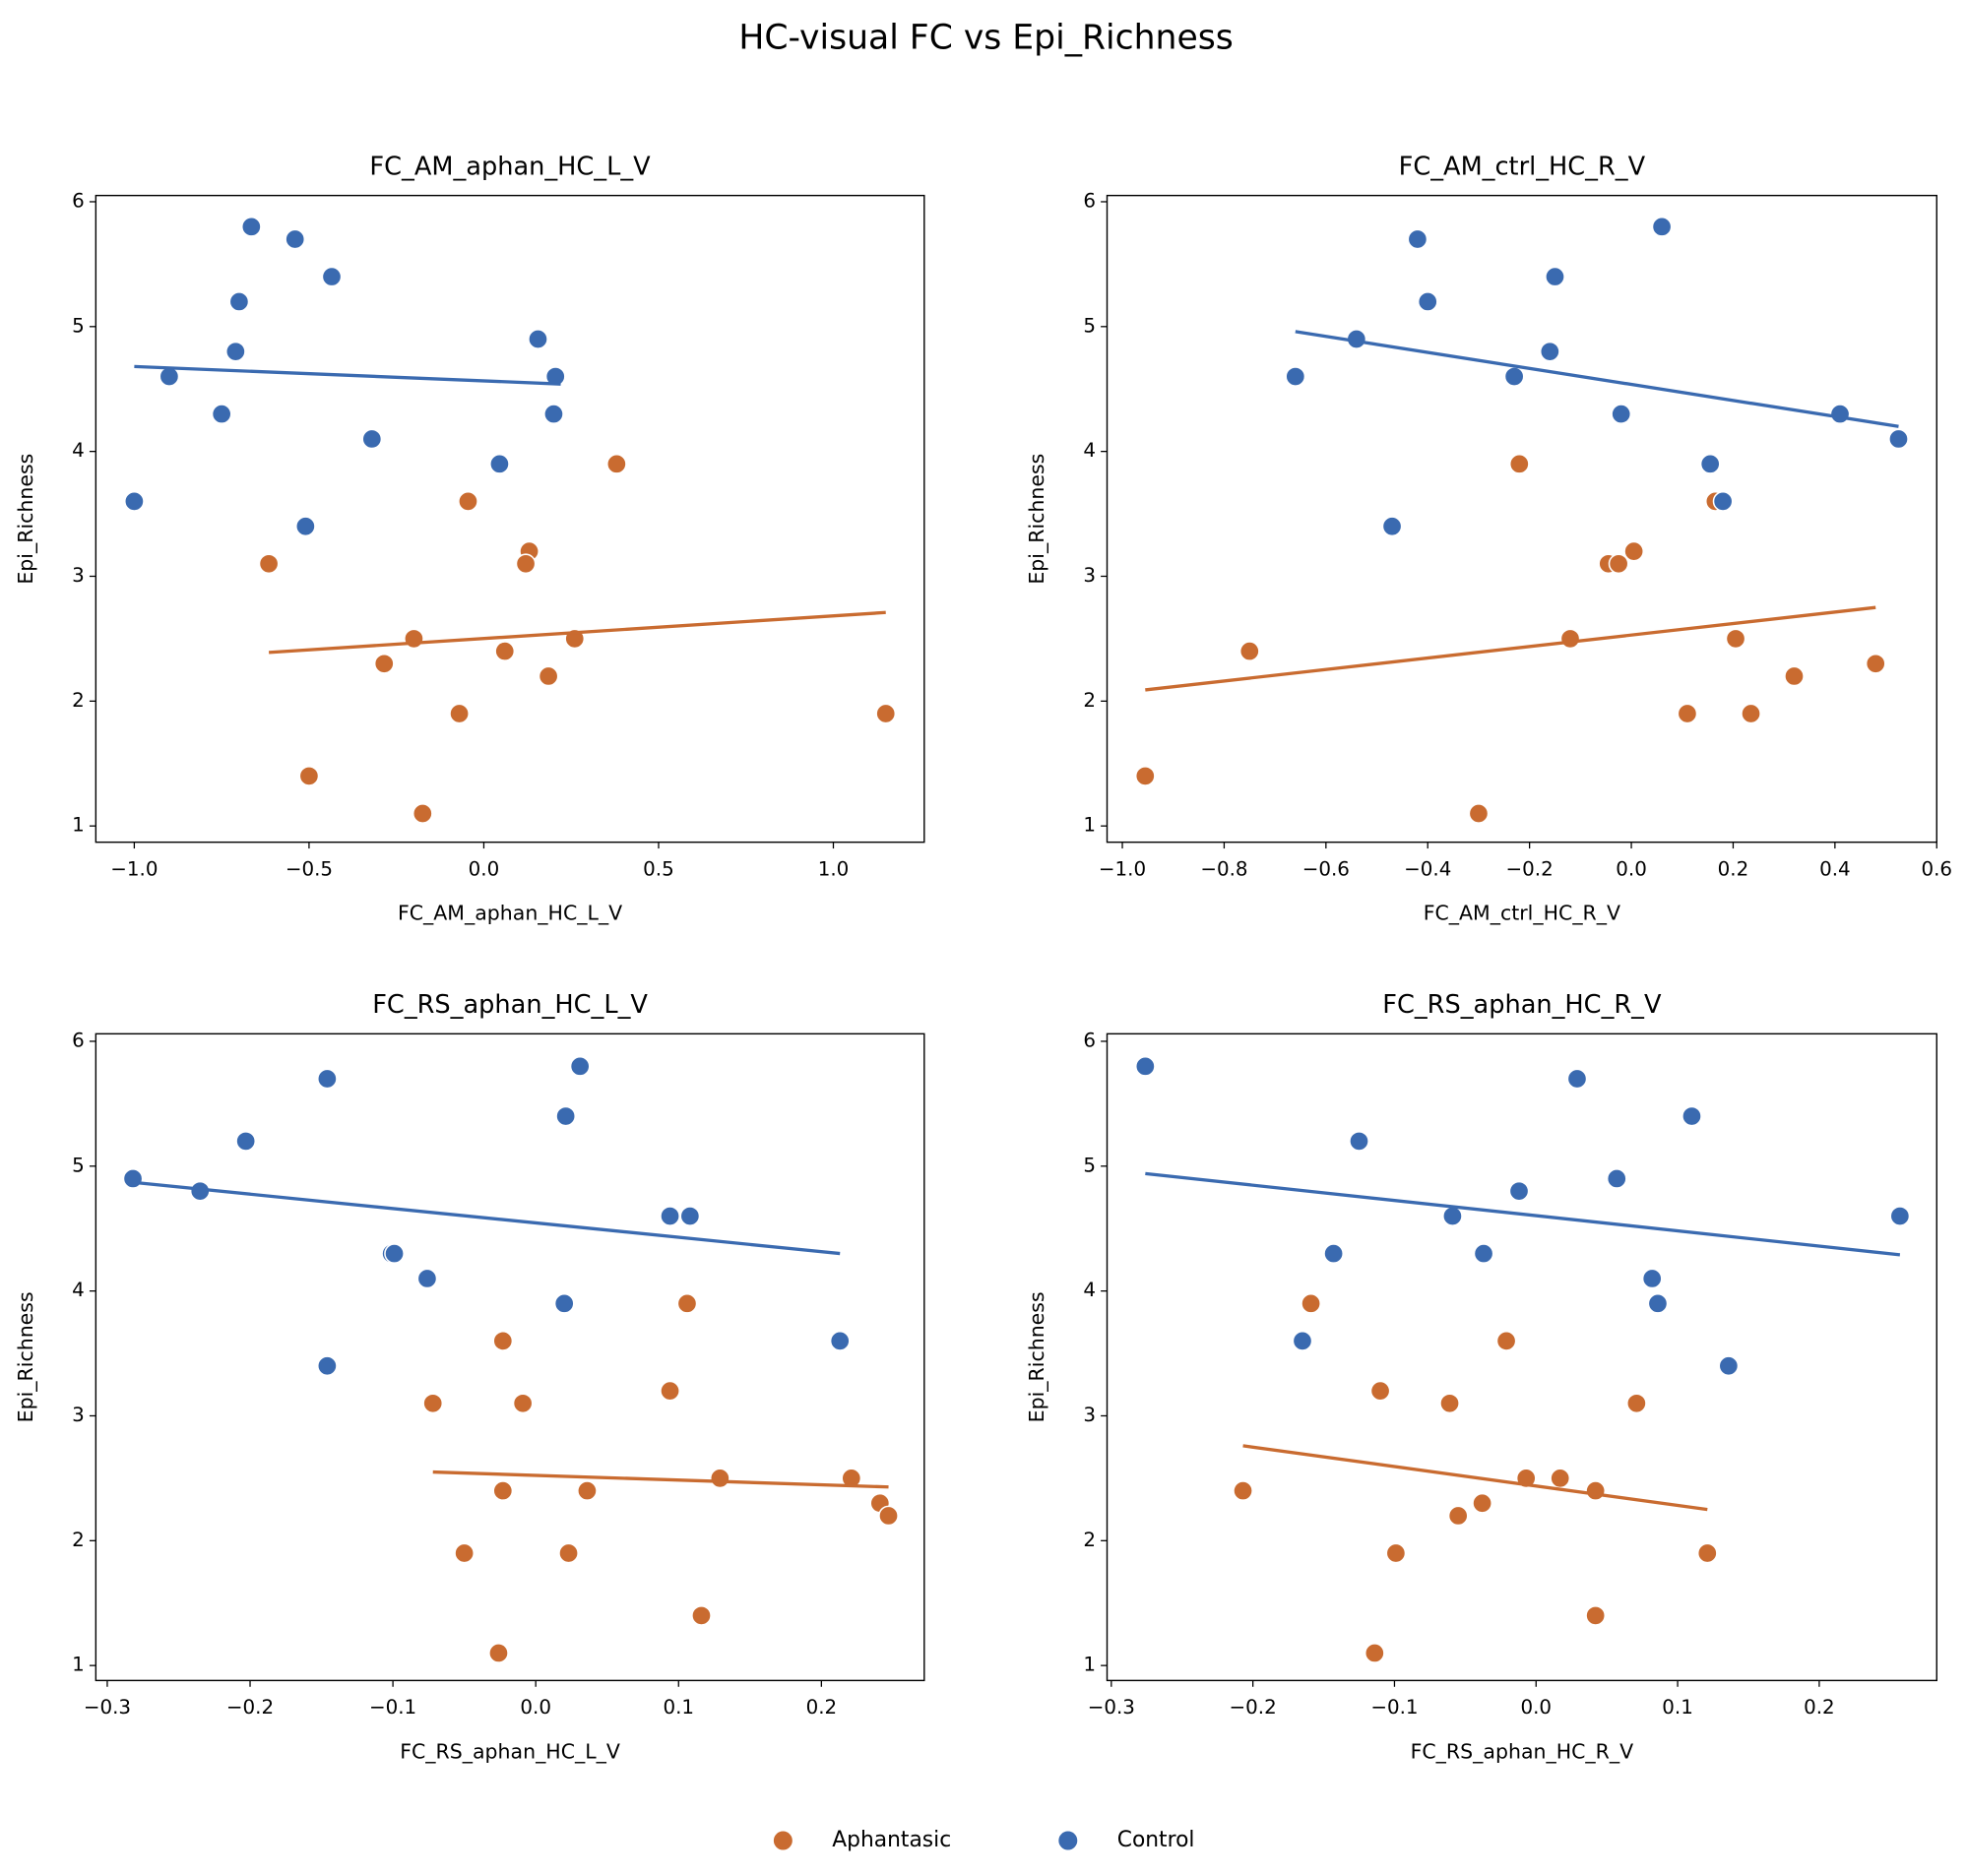  What do you see at coordinates (1111, 1707) in the screenshot?
I see `x-tick-label: −0.3` at bounding box center [1111, 1707].